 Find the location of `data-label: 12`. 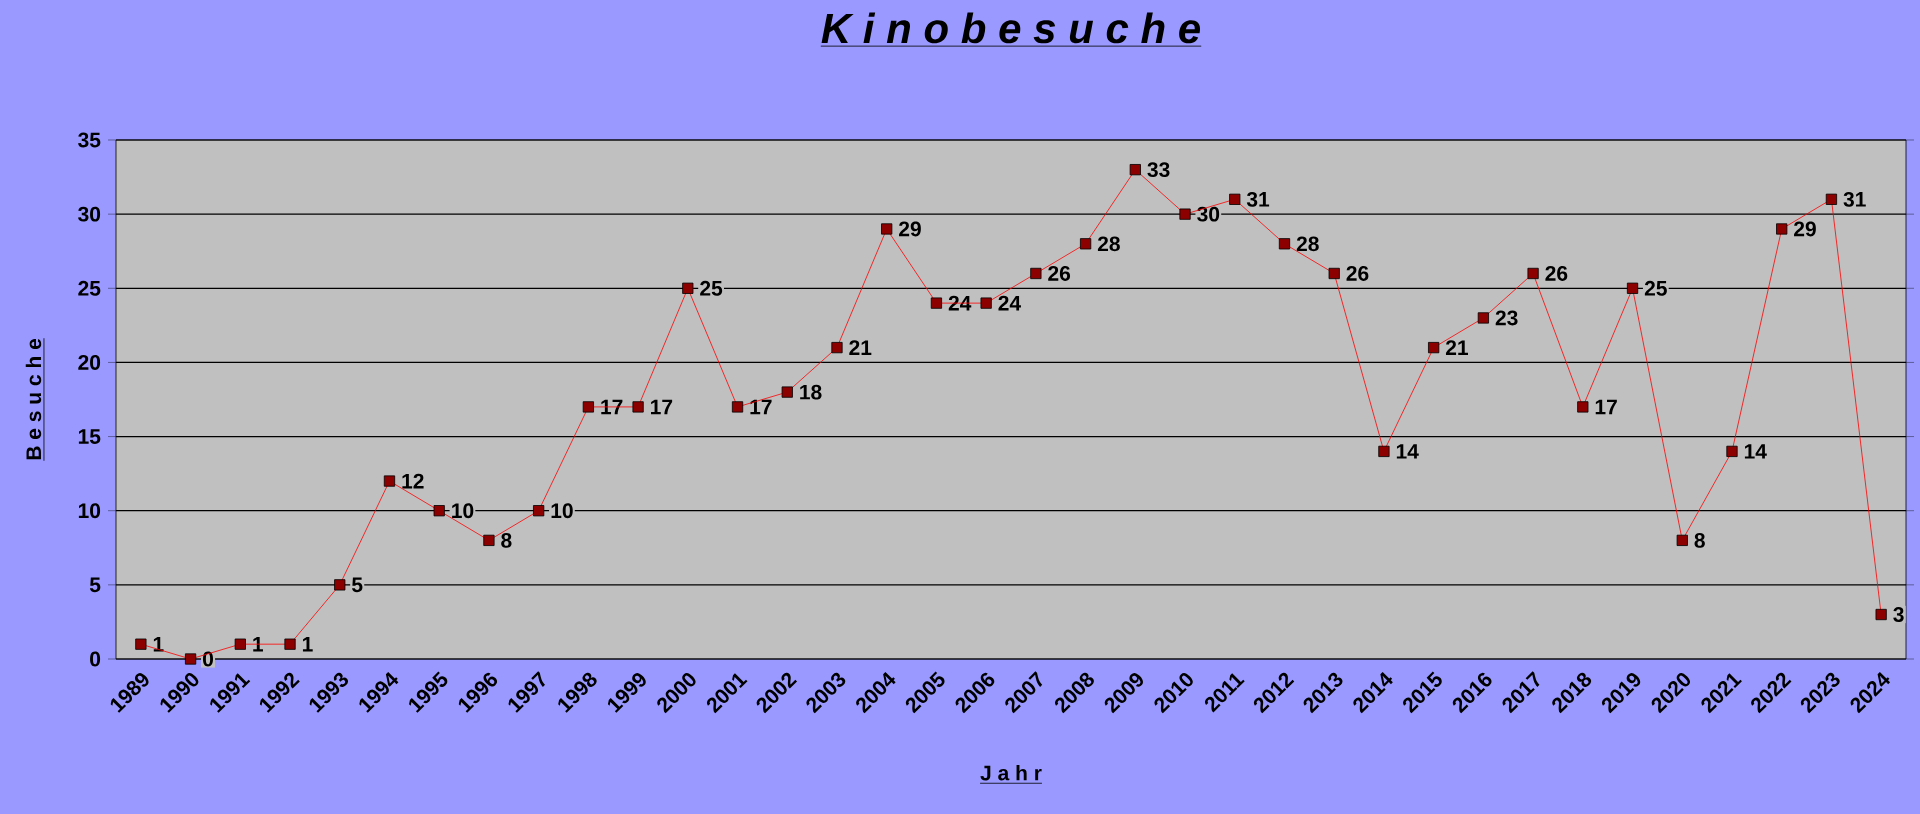

data-label: 12 is located at coordinates (413, 481).